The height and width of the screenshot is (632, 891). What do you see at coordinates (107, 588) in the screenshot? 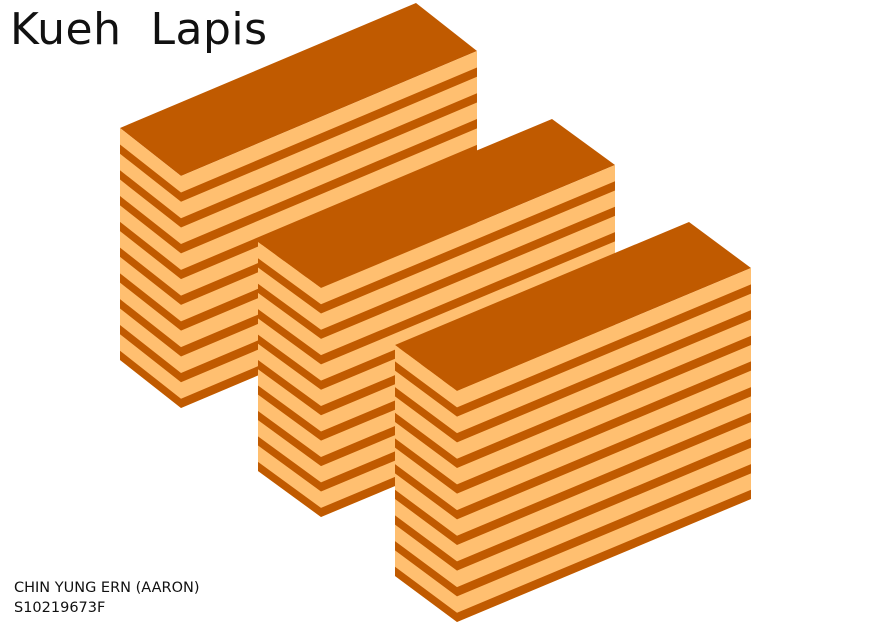
I see `author-name: CHIN YUNG ERN (AARON)` at bounding box center [107, 588].